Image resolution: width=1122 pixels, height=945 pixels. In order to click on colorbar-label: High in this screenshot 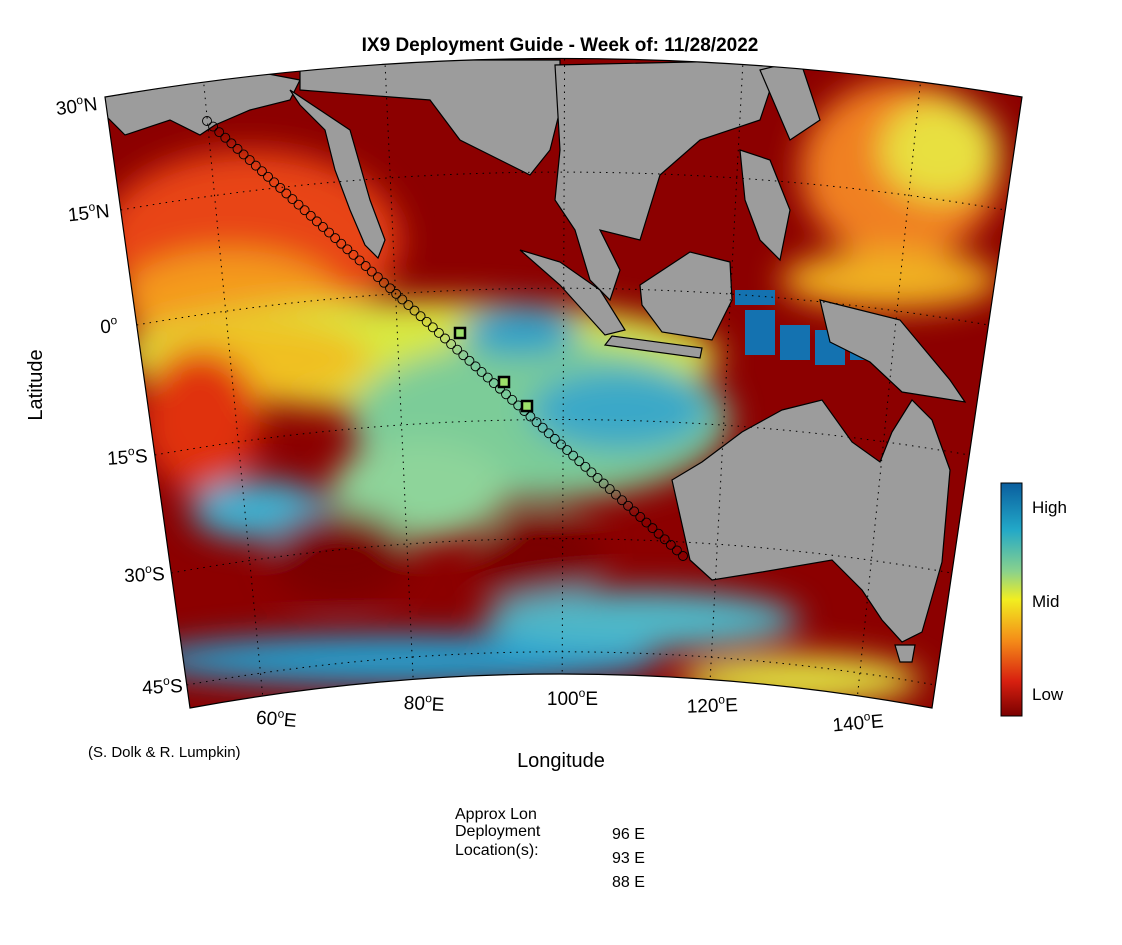, I will do `click(1049, 507)`.